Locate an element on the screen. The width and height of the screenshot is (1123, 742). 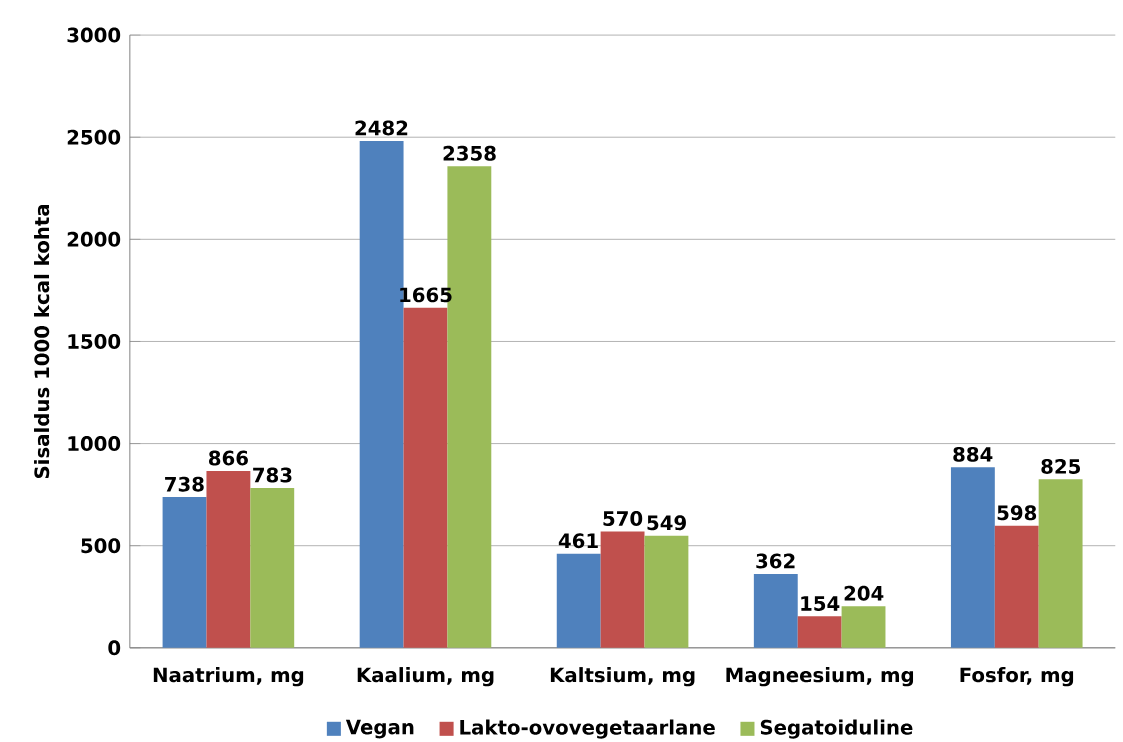
y-axis-title: Sisaldus 1000 kcal kohta is located at coordinates (42, 341).